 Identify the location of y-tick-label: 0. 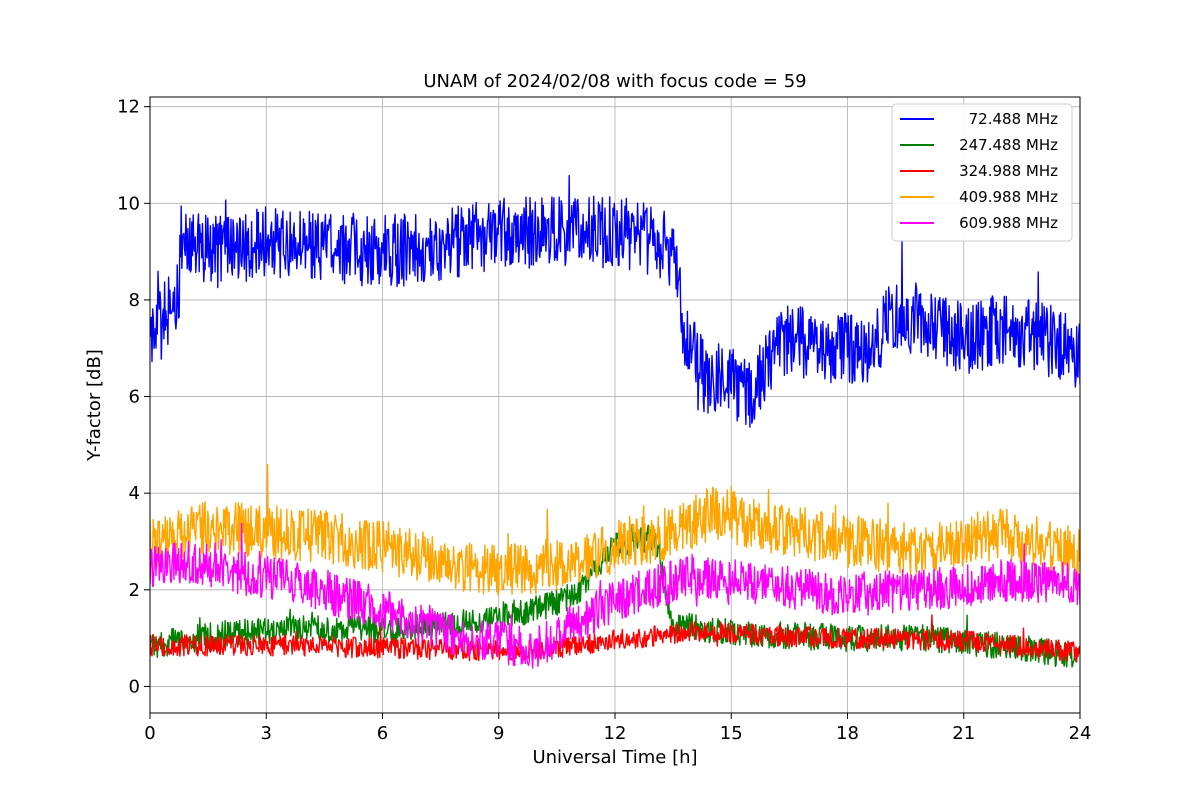
(134, 686).